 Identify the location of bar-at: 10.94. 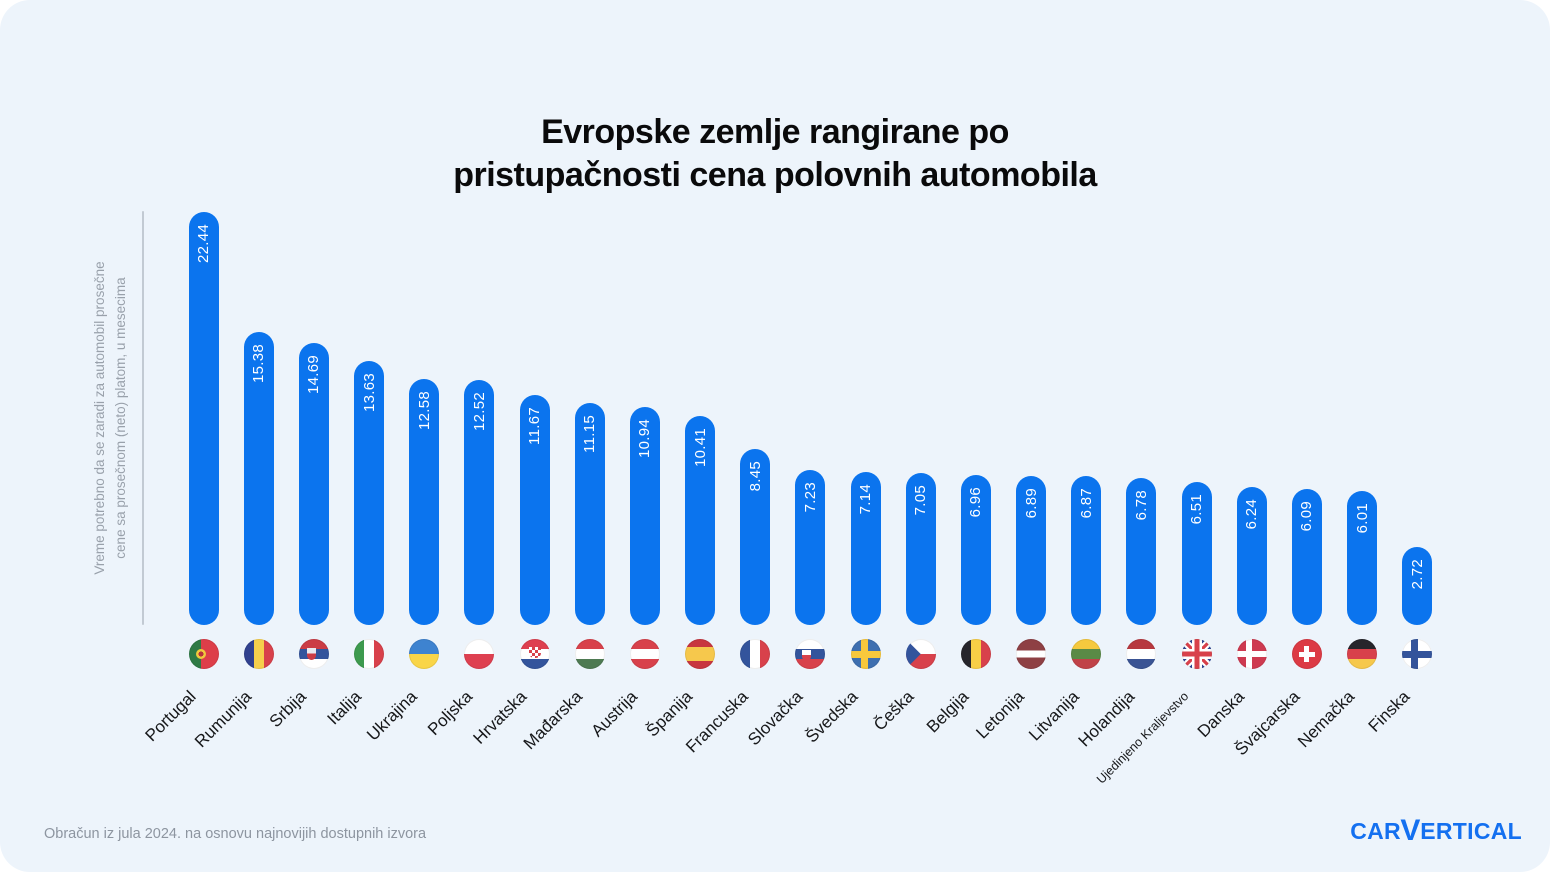
(644, 516).